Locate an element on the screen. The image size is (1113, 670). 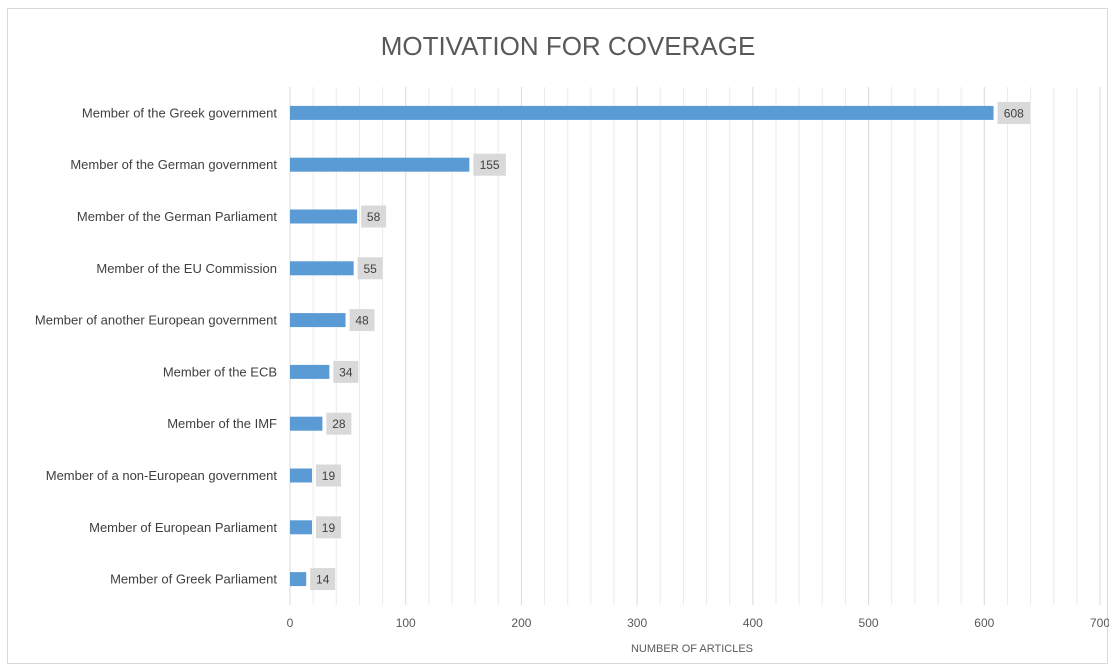
x-axis-title: NUMBER OF ARTICLES is located at coordinates (692, 649).